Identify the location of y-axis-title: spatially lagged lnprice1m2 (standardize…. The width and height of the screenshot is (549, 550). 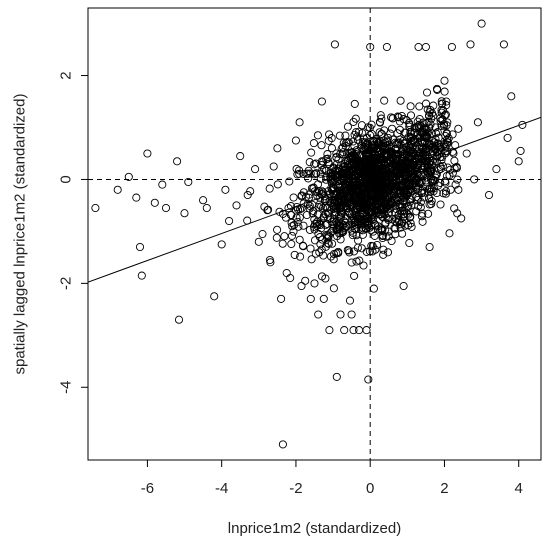
(20, 234).